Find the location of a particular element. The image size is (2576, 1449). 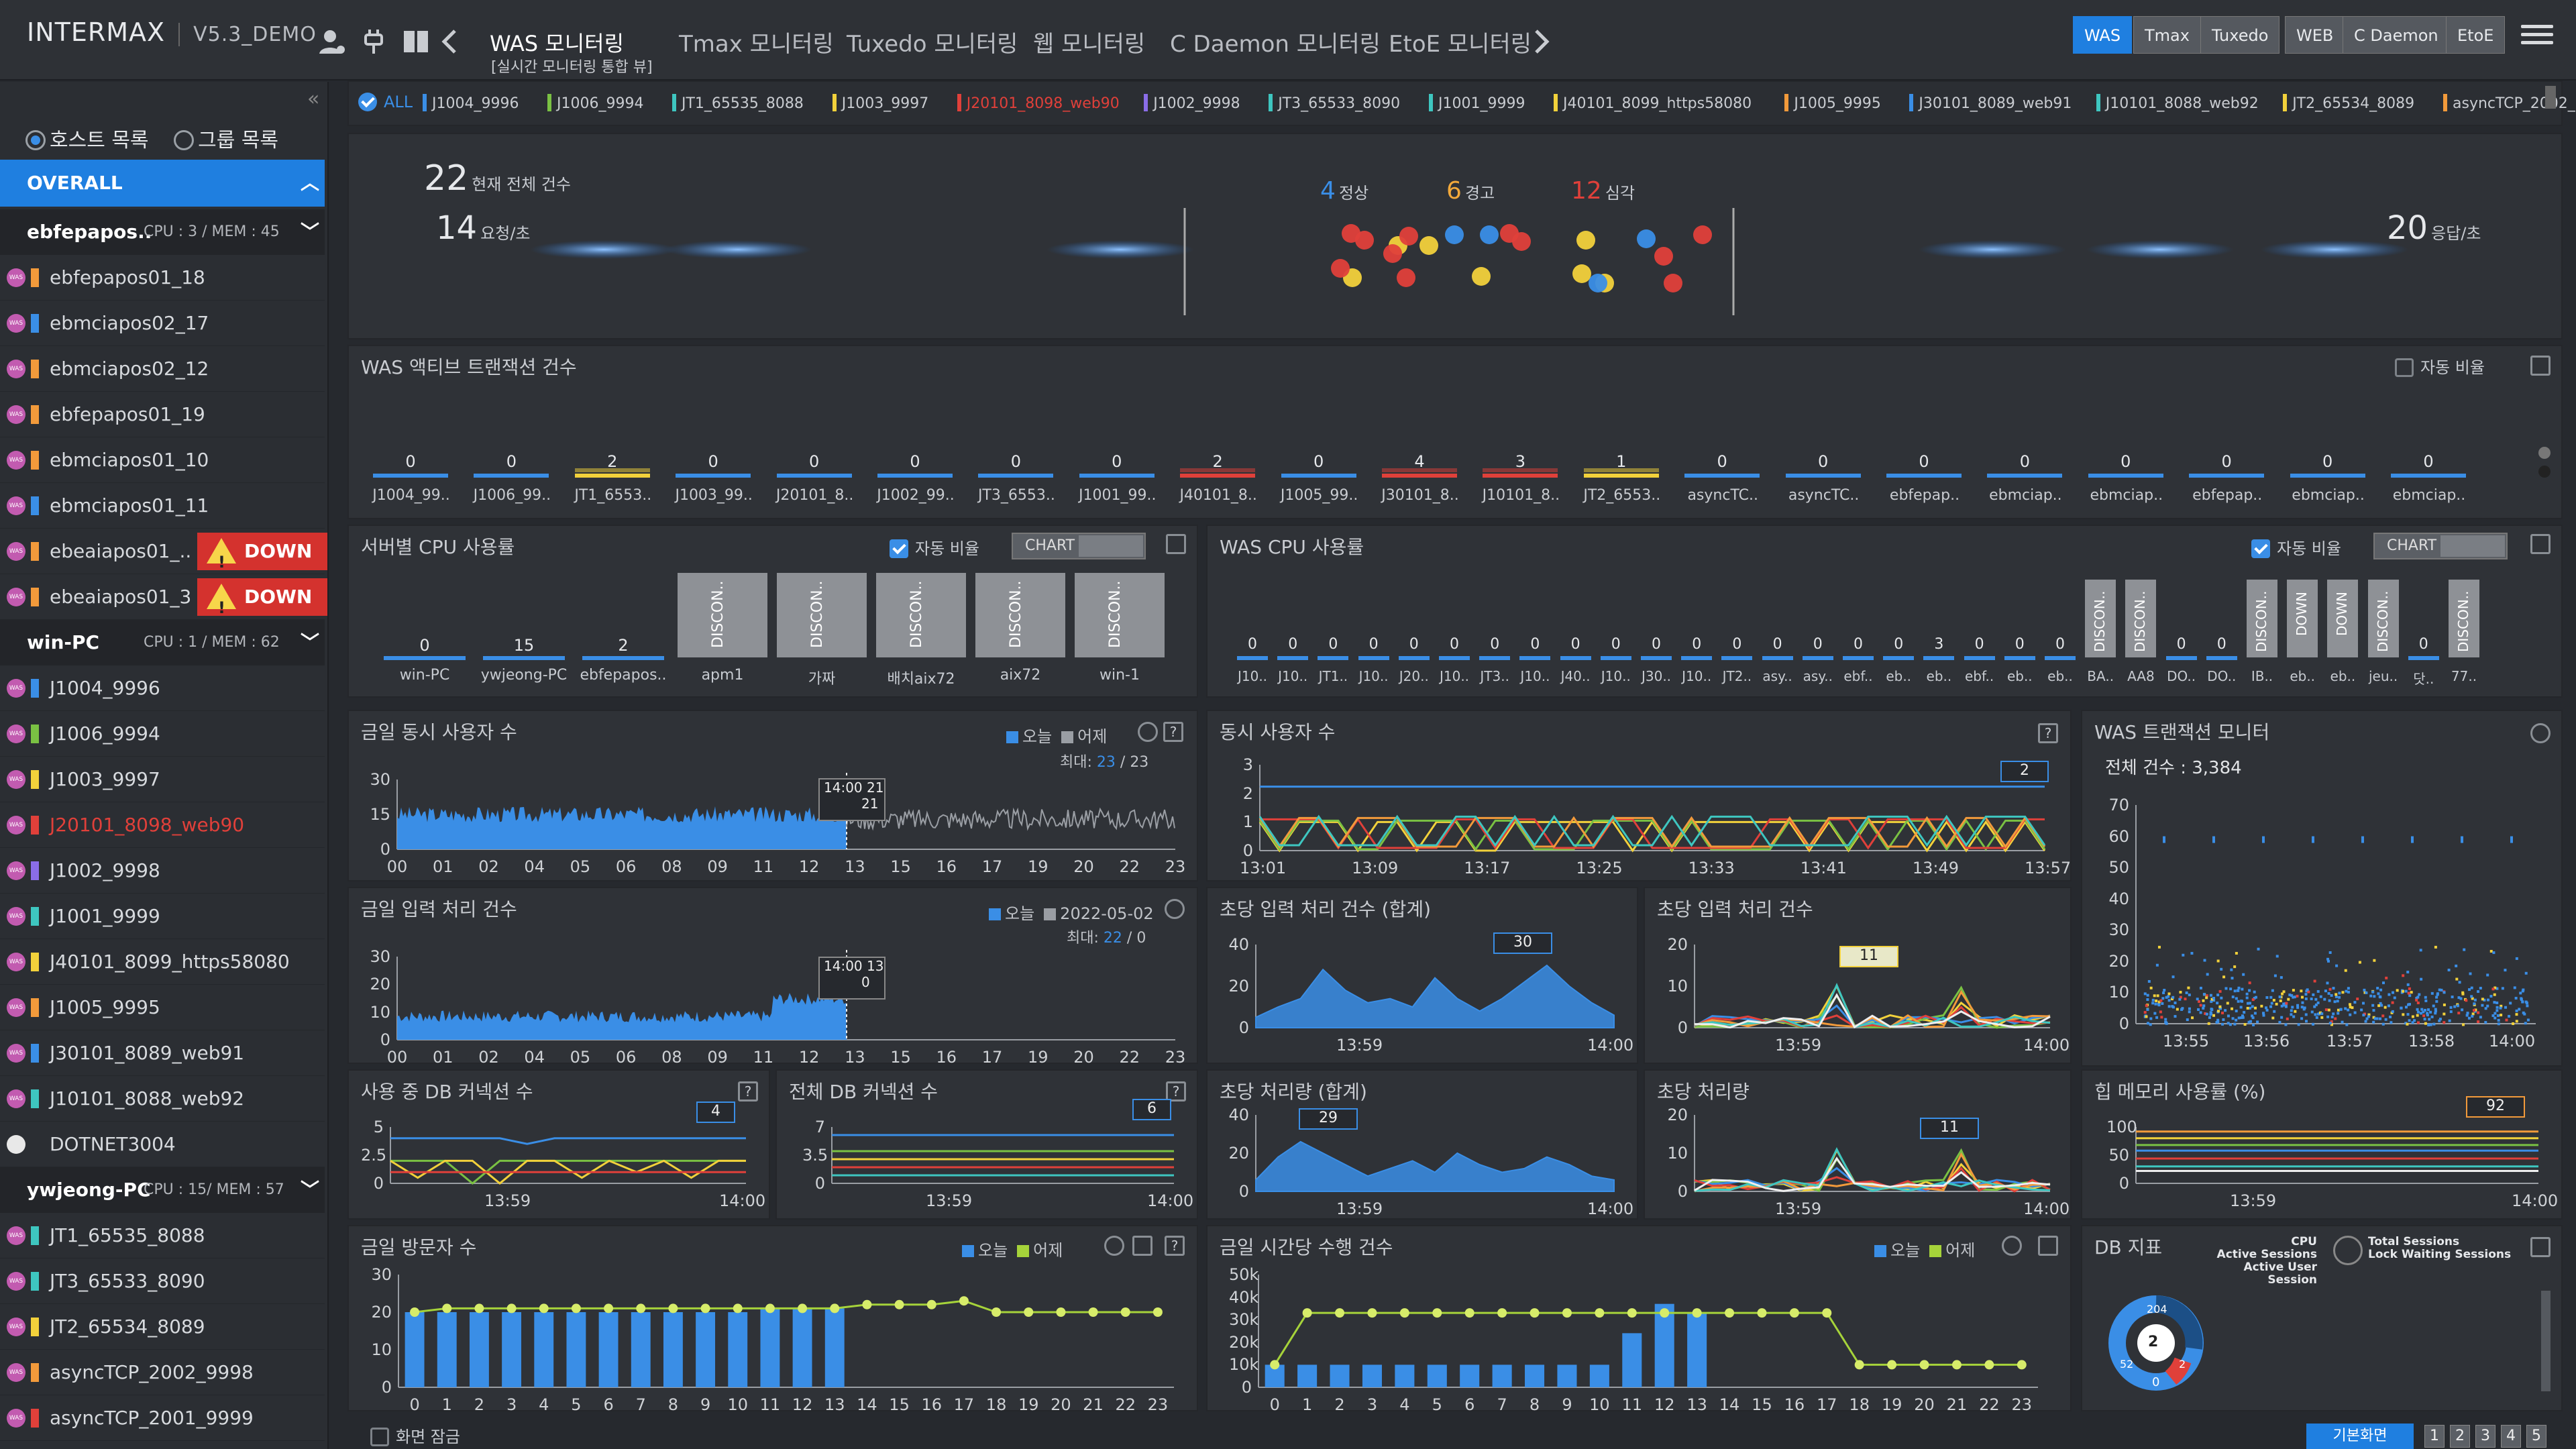

was-cpu-auto: 자동 비율 is located at coordinates (2296, 547).